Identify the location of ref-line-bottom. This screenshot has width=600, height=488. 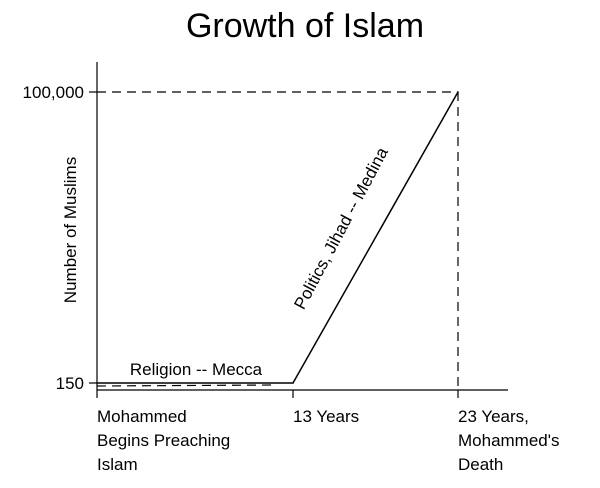
(186, 385).